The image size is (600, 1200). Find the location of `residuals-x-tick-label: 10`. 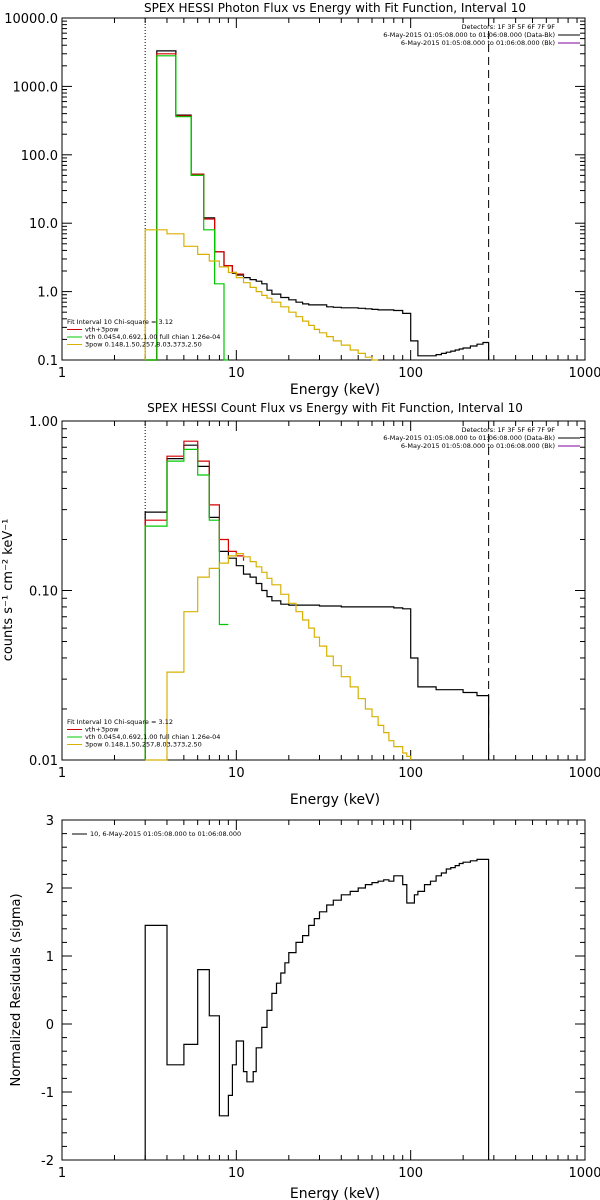

residuals-x-tick-label: 10 is located at coordinates (236, 1173).